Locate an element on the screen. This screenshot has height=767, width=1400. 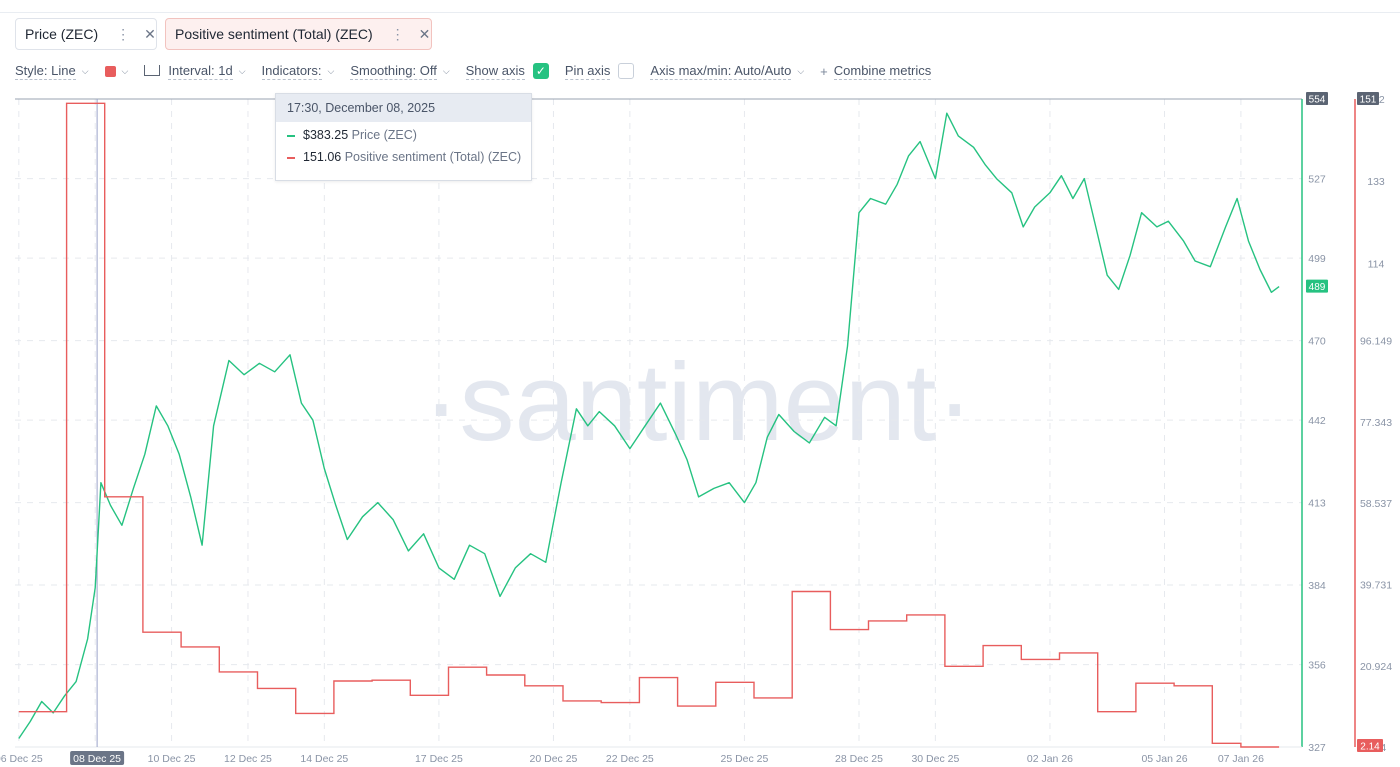
sentiment-tick-label: 39.731 is located at coordinates (1376, 585).